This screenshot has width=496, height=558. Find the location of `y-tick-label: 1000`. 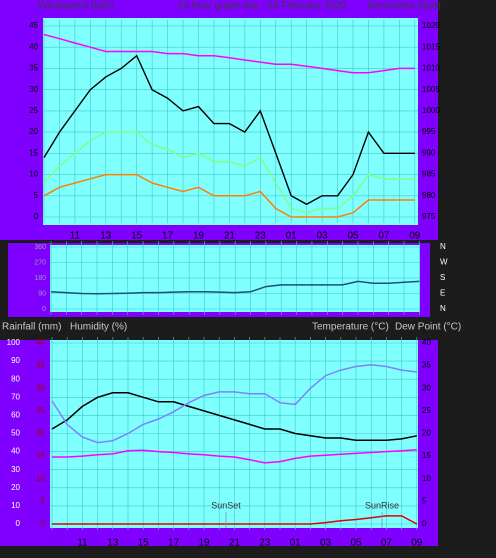

y-tick-label: 1000 is located at coordinates (431, 110).